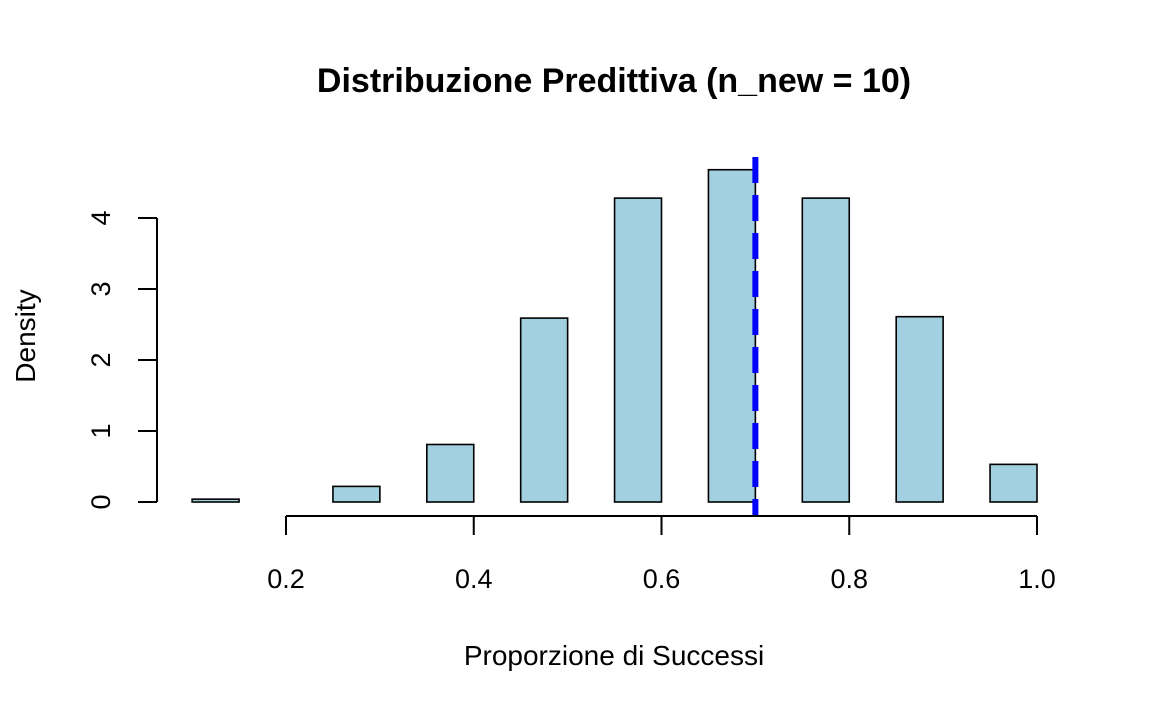 Image resolution: width=1152 pixels, height=711 pixels. I want to click on x-tick-label: 0.8, so click(849, 579).